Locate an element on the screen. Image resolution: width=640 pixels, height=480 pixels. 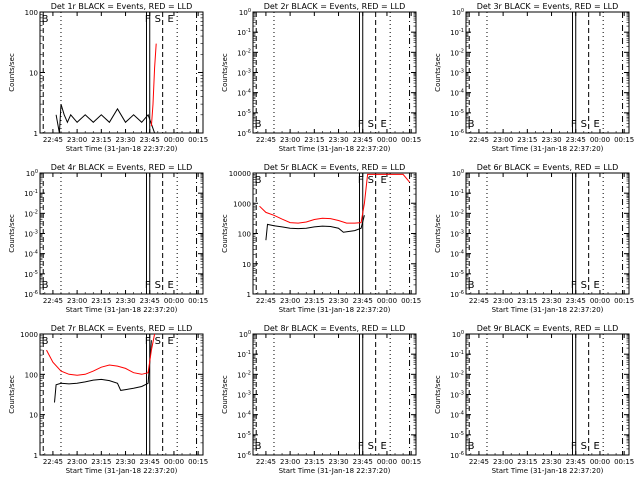
panel-title: Det 1r BLACK = Events, RED = LLD is located at coordinates (122, 6).